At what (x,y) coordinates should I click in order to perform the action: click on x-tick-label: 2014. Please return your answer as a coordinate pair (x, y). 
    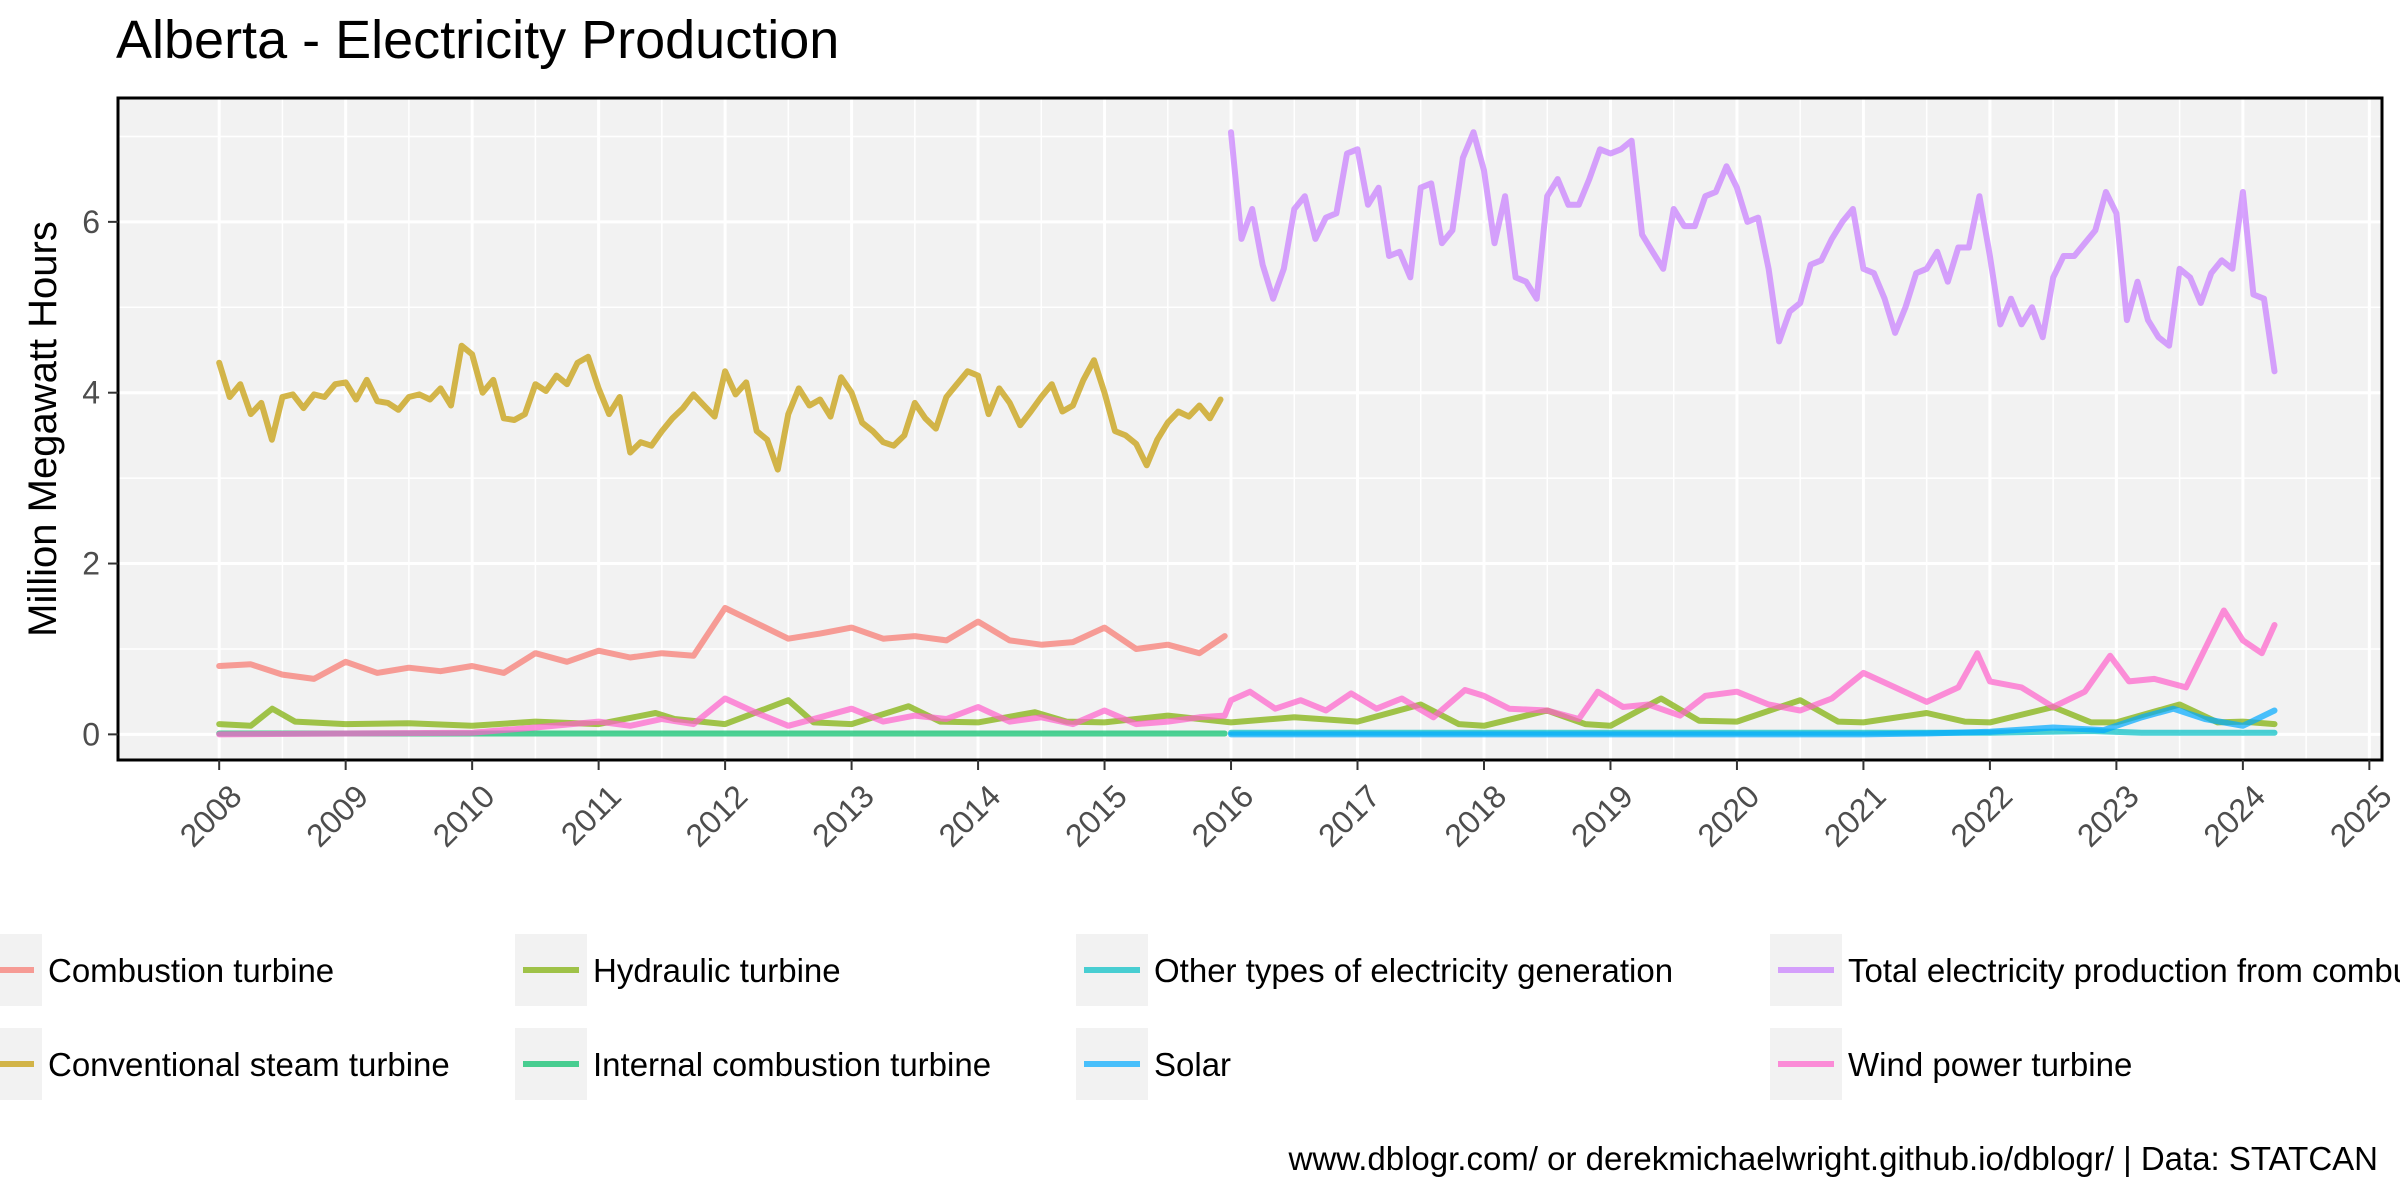
    Looking at the image, I should click on (970, 816).